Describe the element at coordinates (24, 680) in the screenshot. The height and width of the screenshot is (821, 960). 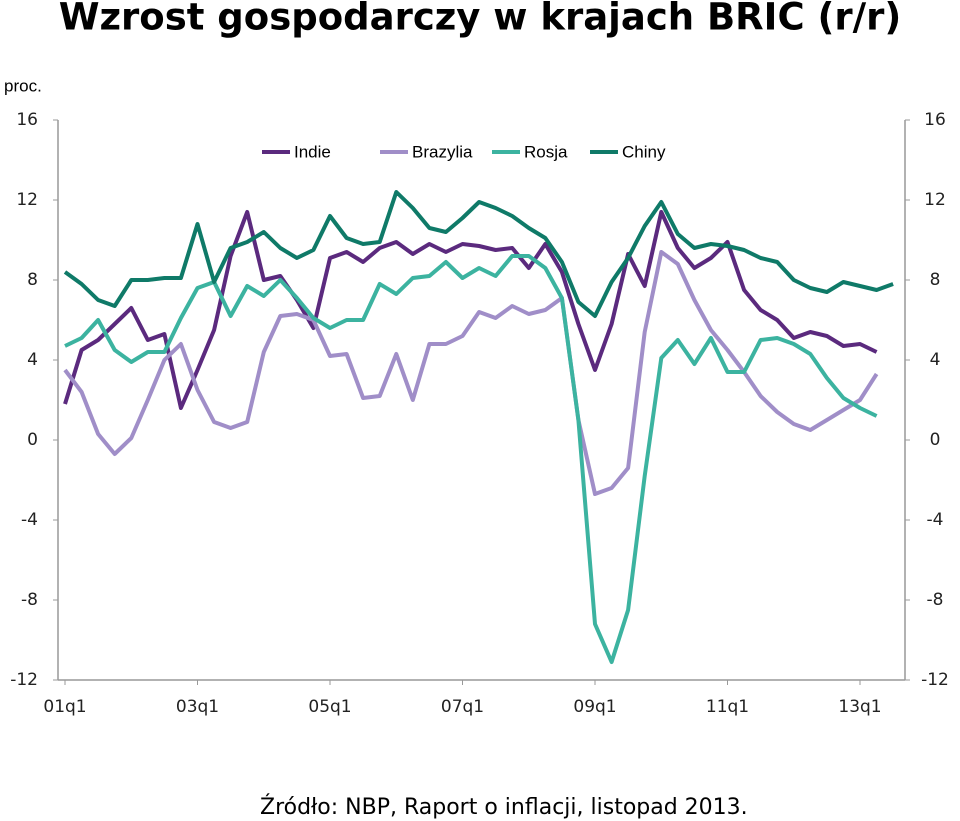
I see `y-tick-label: -12` at that location.